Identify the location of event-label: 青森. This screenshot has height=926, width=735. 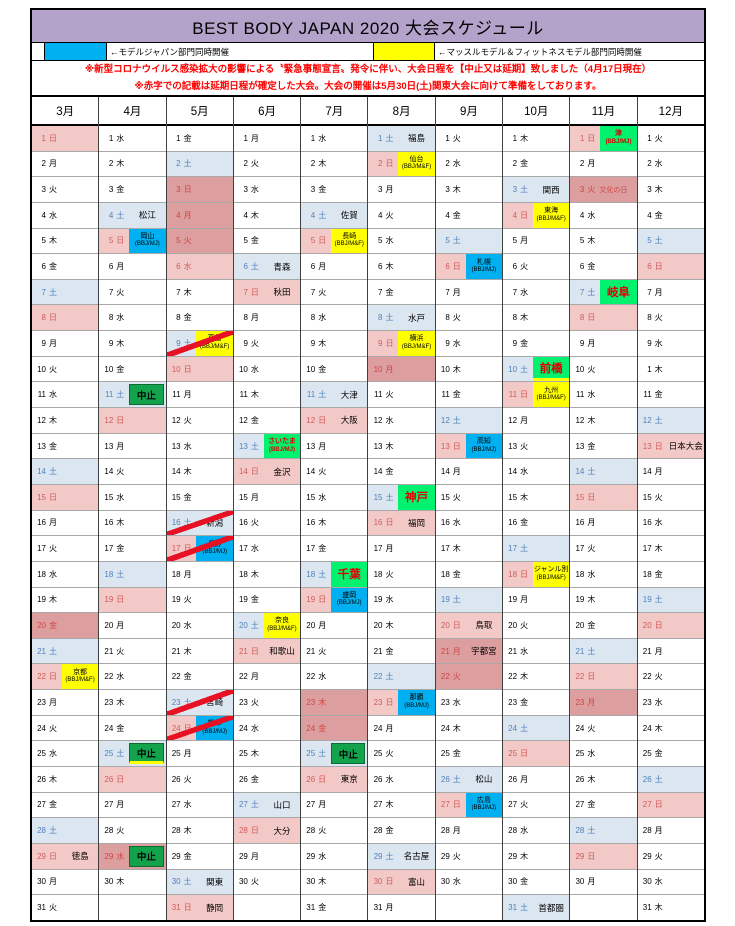
(282, 266).